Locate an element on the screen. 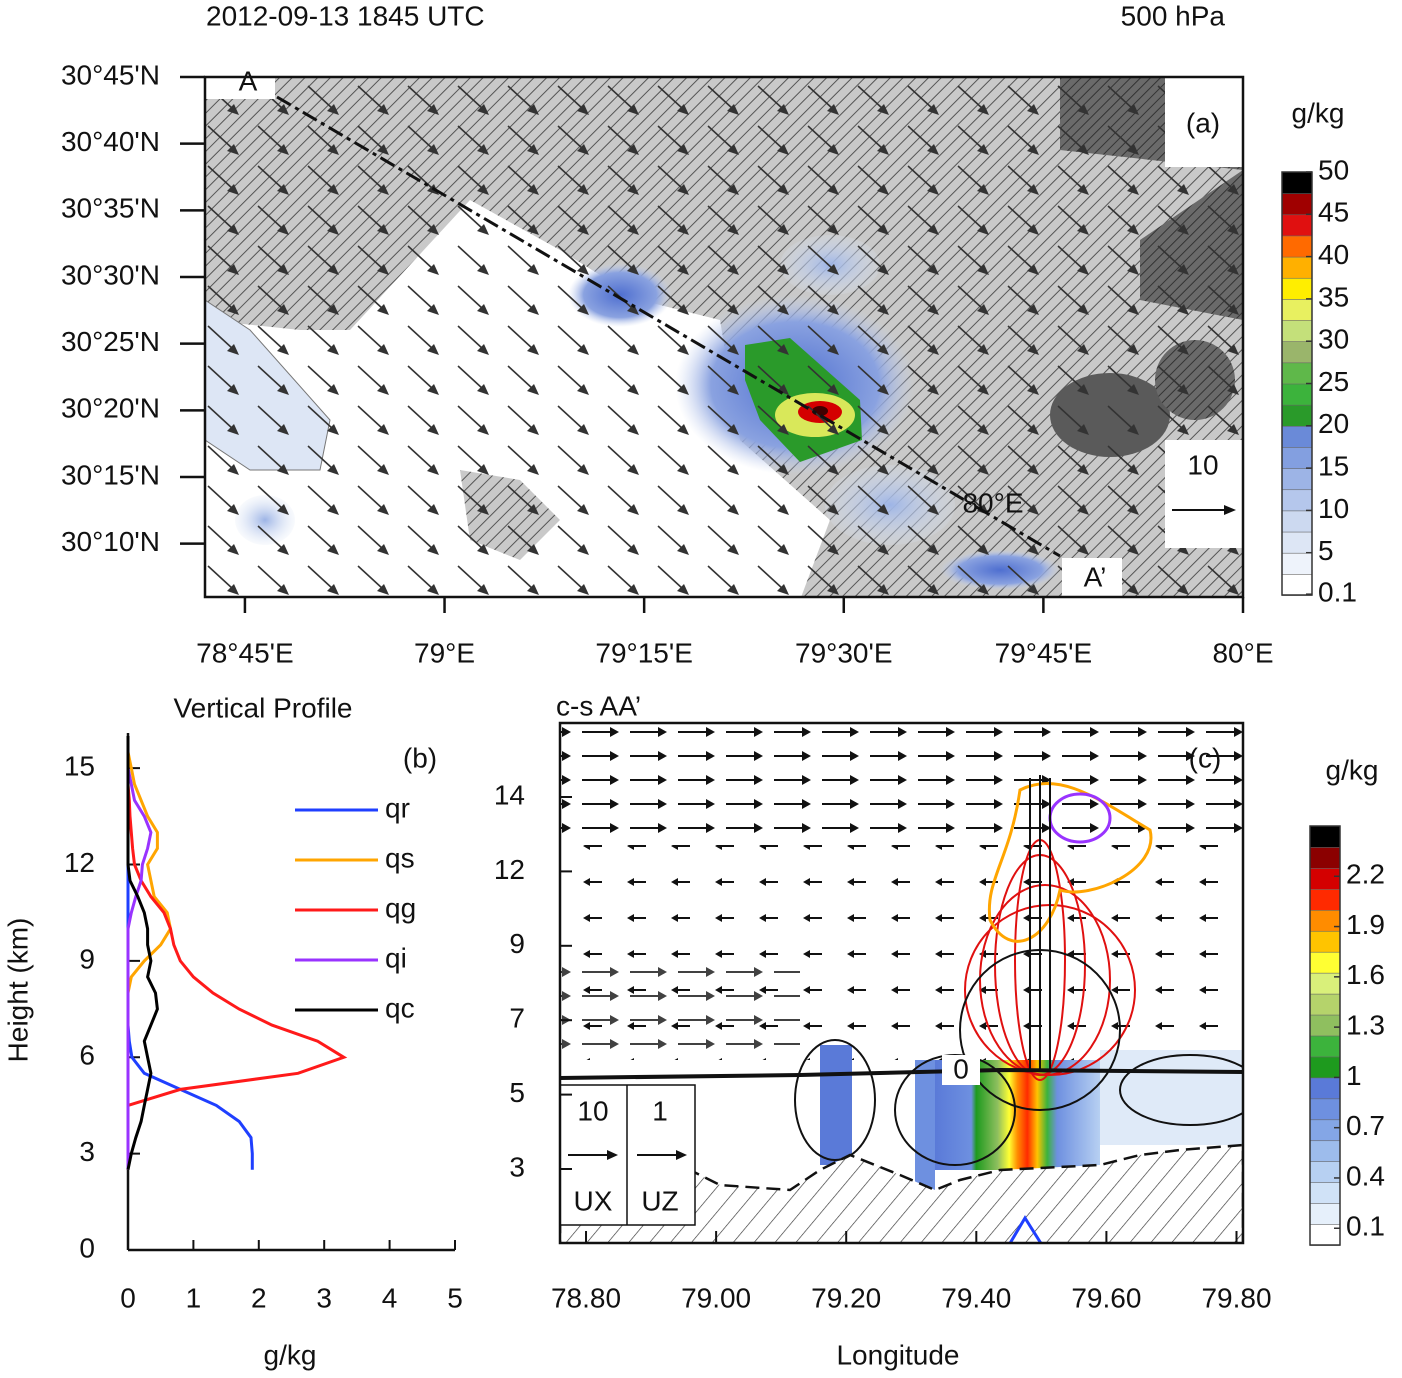  y-tick-label: 7 is located at coordinates (517, 1018).